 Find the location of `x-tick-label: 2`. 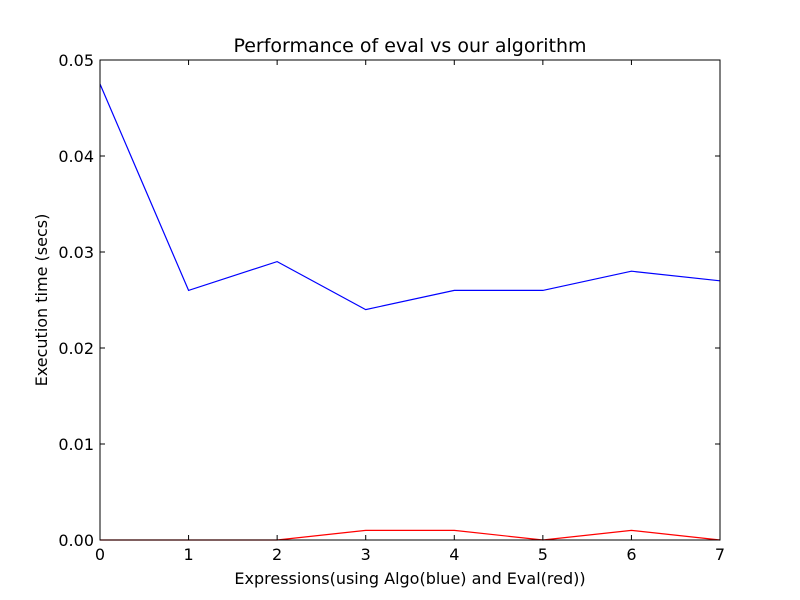

x-tick-label: 2 is located at coordinates (277, 554).